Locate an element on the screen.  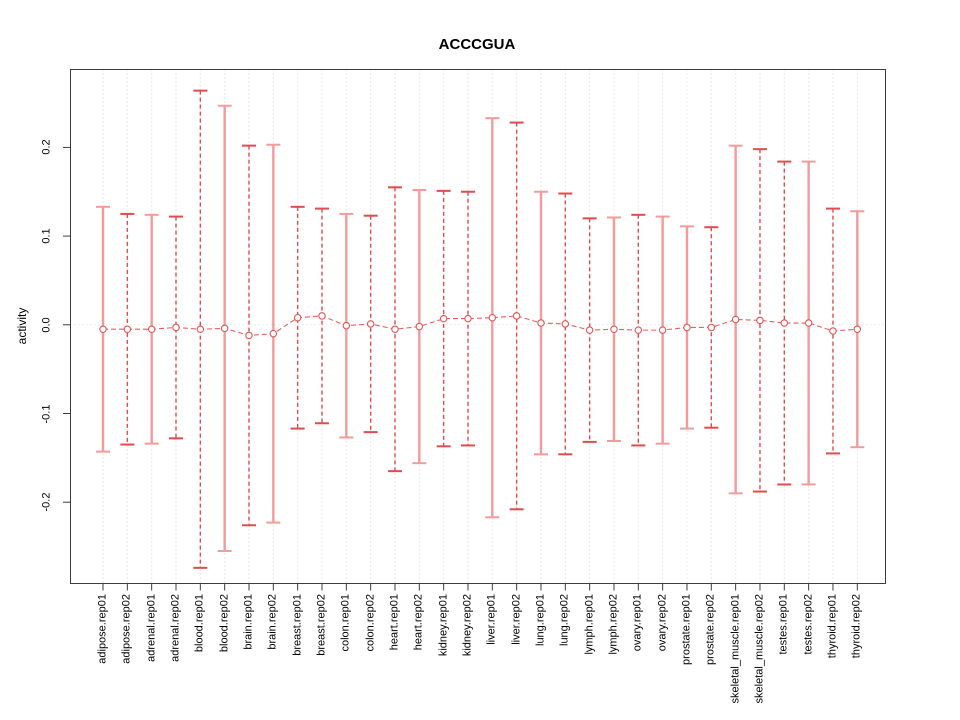
y-tick-label: 0.1 is located at coordinates (46, 236).